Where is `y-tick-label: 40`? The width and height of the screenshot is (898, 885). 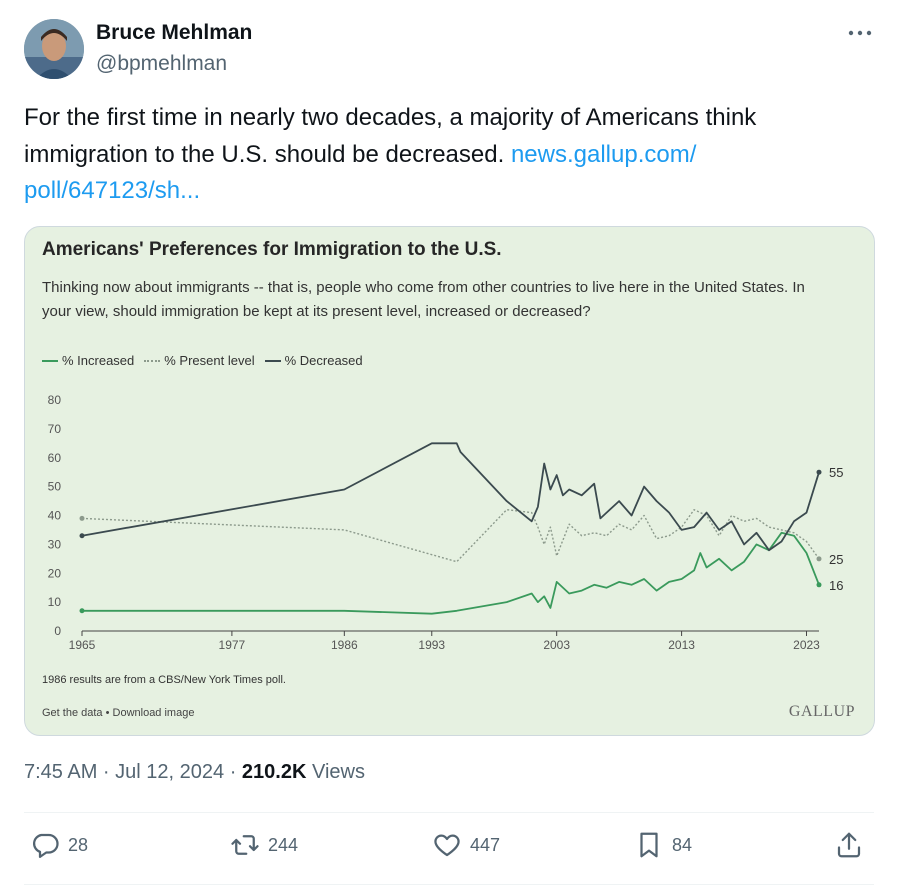 y-tick-label: 40 is located at coordinates (55, 516).